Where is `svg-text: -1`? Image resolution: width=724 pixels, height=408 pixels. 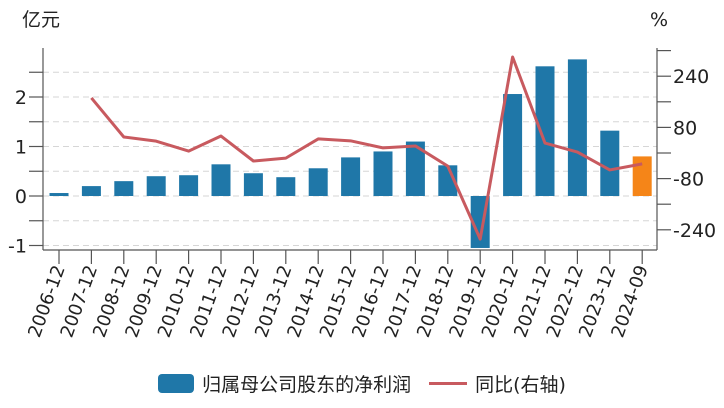
svg-text: -1 is located at coordinates (17, 247).